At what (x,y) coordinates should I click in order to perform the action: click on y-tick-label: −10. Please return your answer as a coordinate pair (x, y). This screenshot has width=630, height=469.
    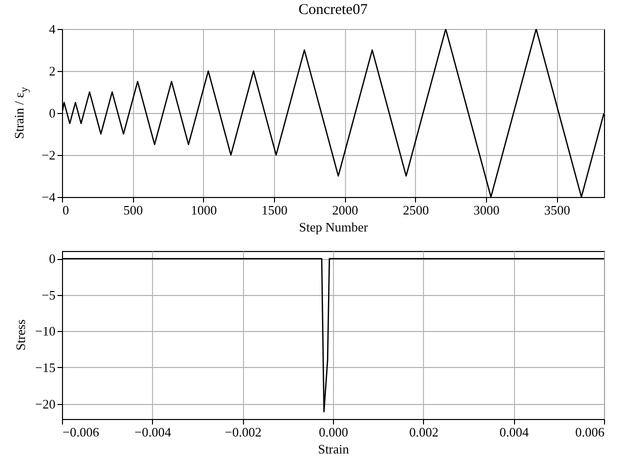
    Looking at the image, I should click on (45, 331).